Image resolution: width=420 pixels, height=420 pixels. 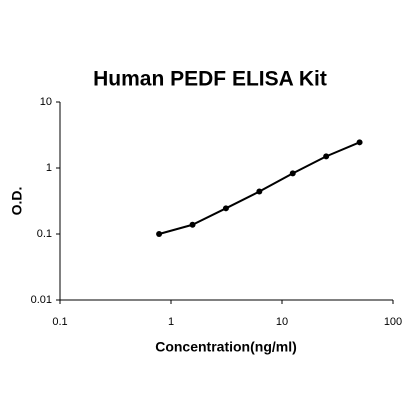 I want to click on y-tick-label: 0.1, so click(x=44, y=234).